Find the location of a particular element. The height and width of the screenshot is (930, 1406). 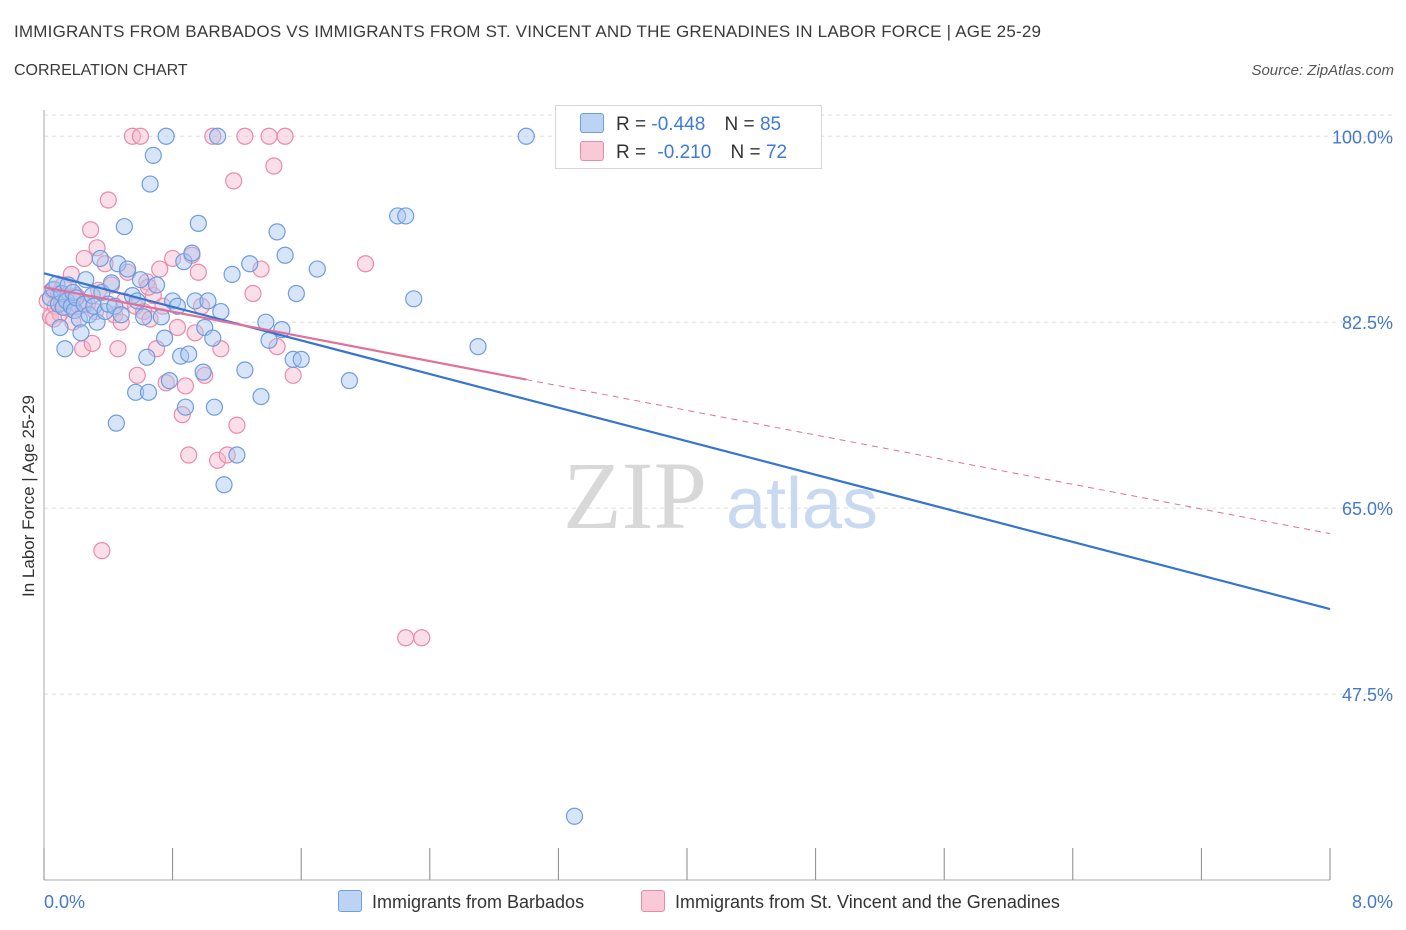

watermark-zip: ZIP is located at coordinates (635, 495).